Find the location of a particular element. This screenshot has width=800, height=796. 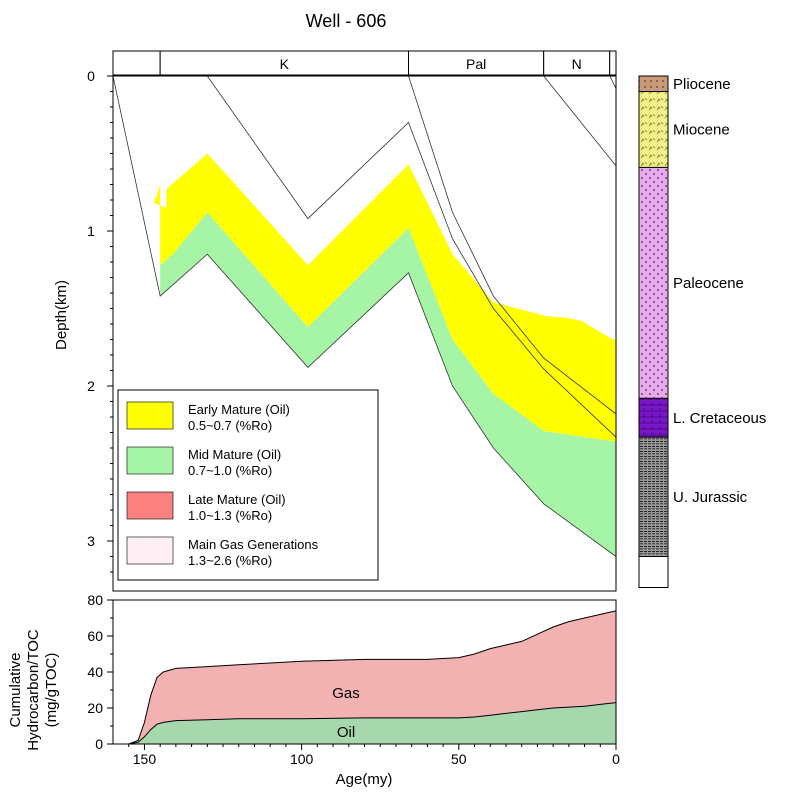

strat-unit-label: Miocene is located at coordinates (701, 129).